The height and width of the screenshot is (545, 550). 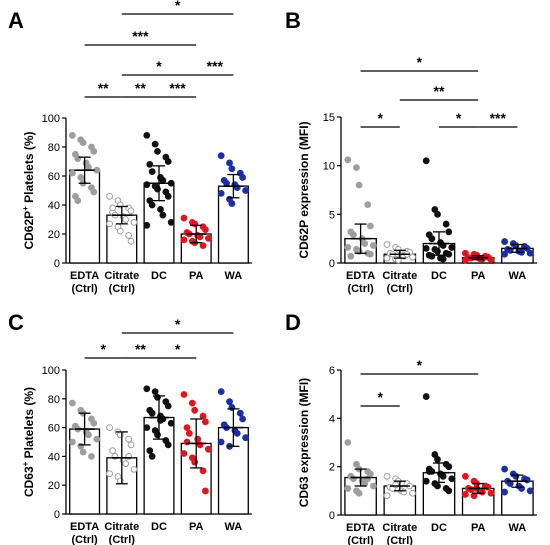 What do you see at coordinates (293, 20) in the screenshot?
I see `panel-letter: B` at bounding box center [293, 20].